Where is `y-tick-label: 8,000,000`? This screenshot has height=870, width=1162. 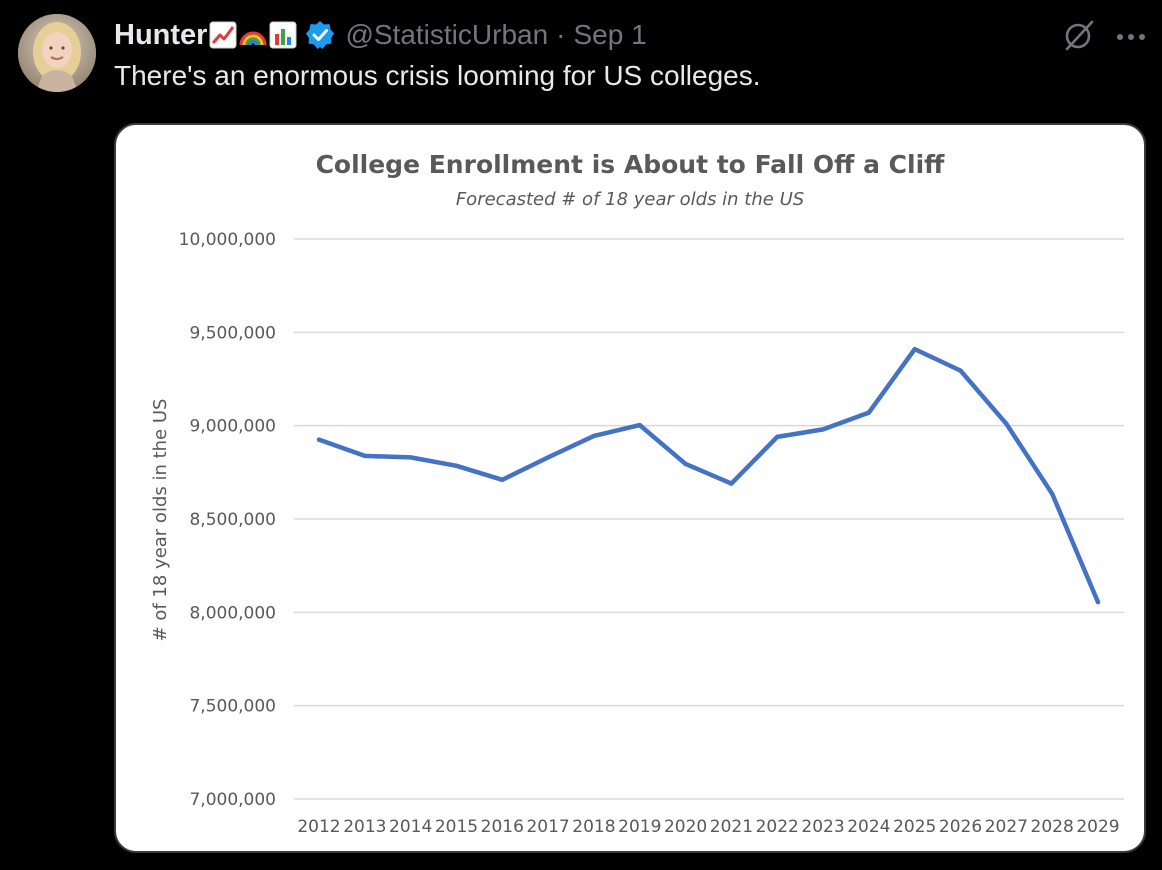 y-tick-label: 8,000,000 is located at coordinates (232, 613).